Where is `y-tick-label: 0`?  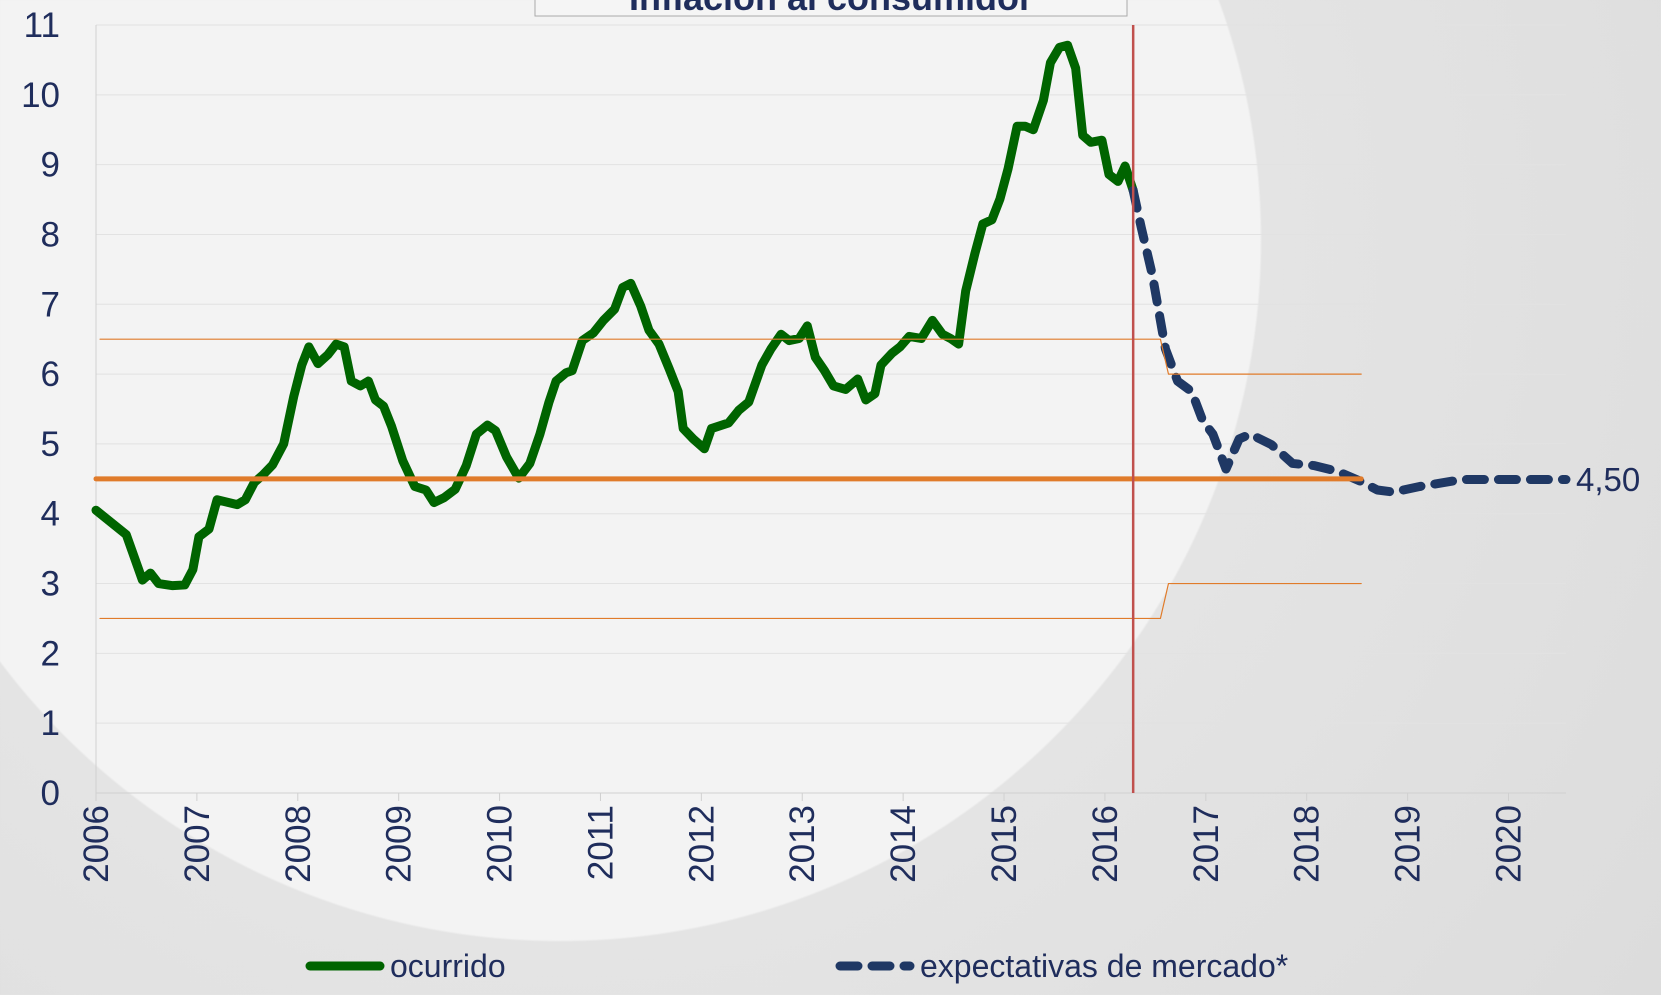
y-tick-label: 0 is located at coordinates (50, 793).